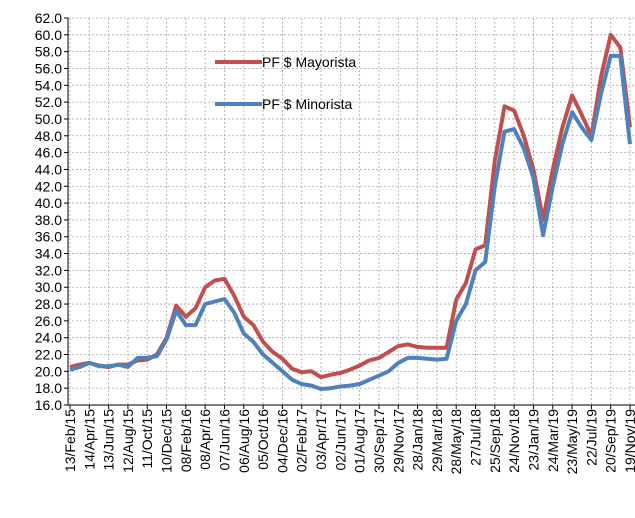  What do you see at coordinates (48, 338) in the screenshot?
I see `y-tick-label: 24.0` at bounding box center [48, 338].